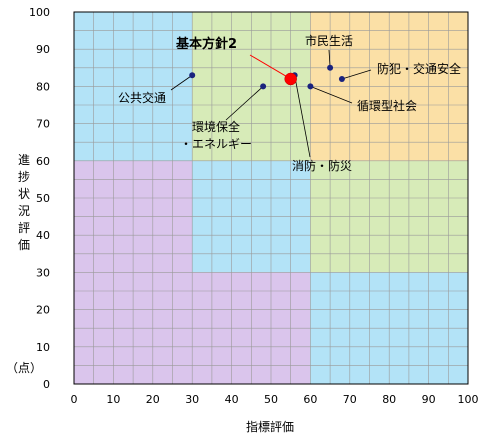 The height and width of the screenshot is (437, 497). What do you see at coordinates (74, 399) in the screenshot?
I see `x-tick-label: 0` at bounding box center [74, 399].